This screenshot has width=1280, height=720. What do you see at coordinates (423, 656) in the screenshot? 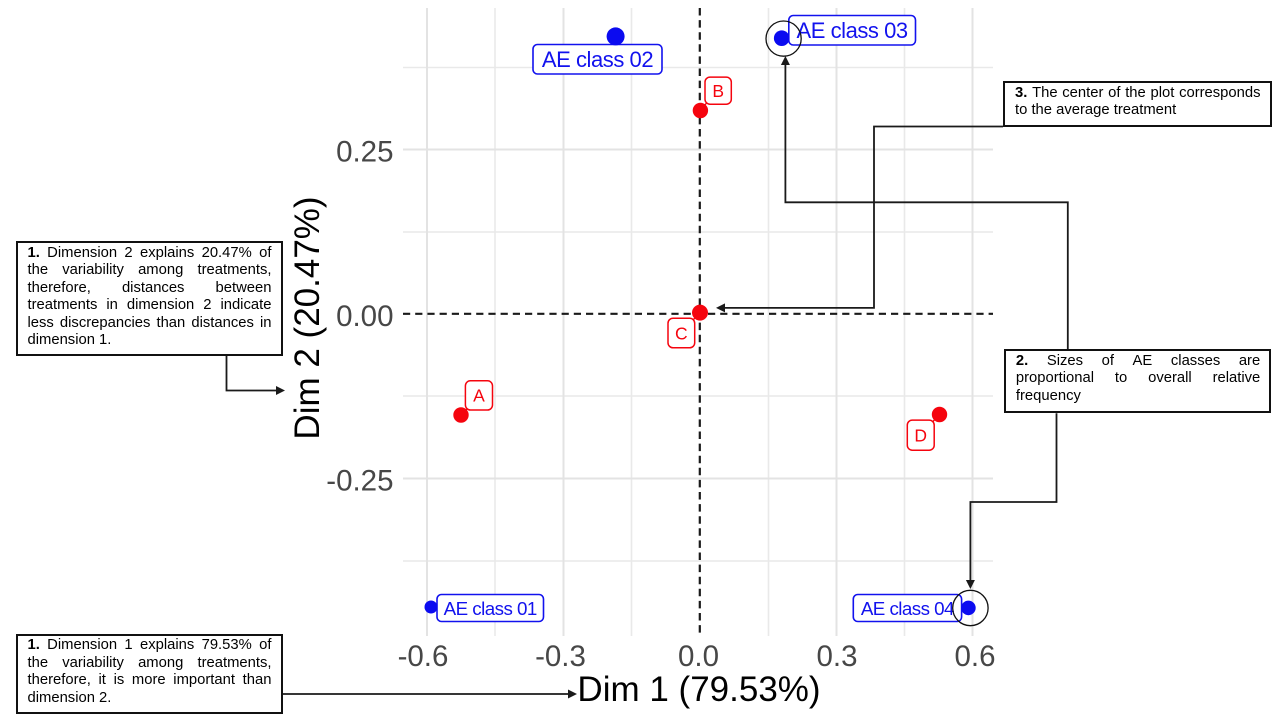
I see `svg-text: -0.6` at bounding box center [423, 656].